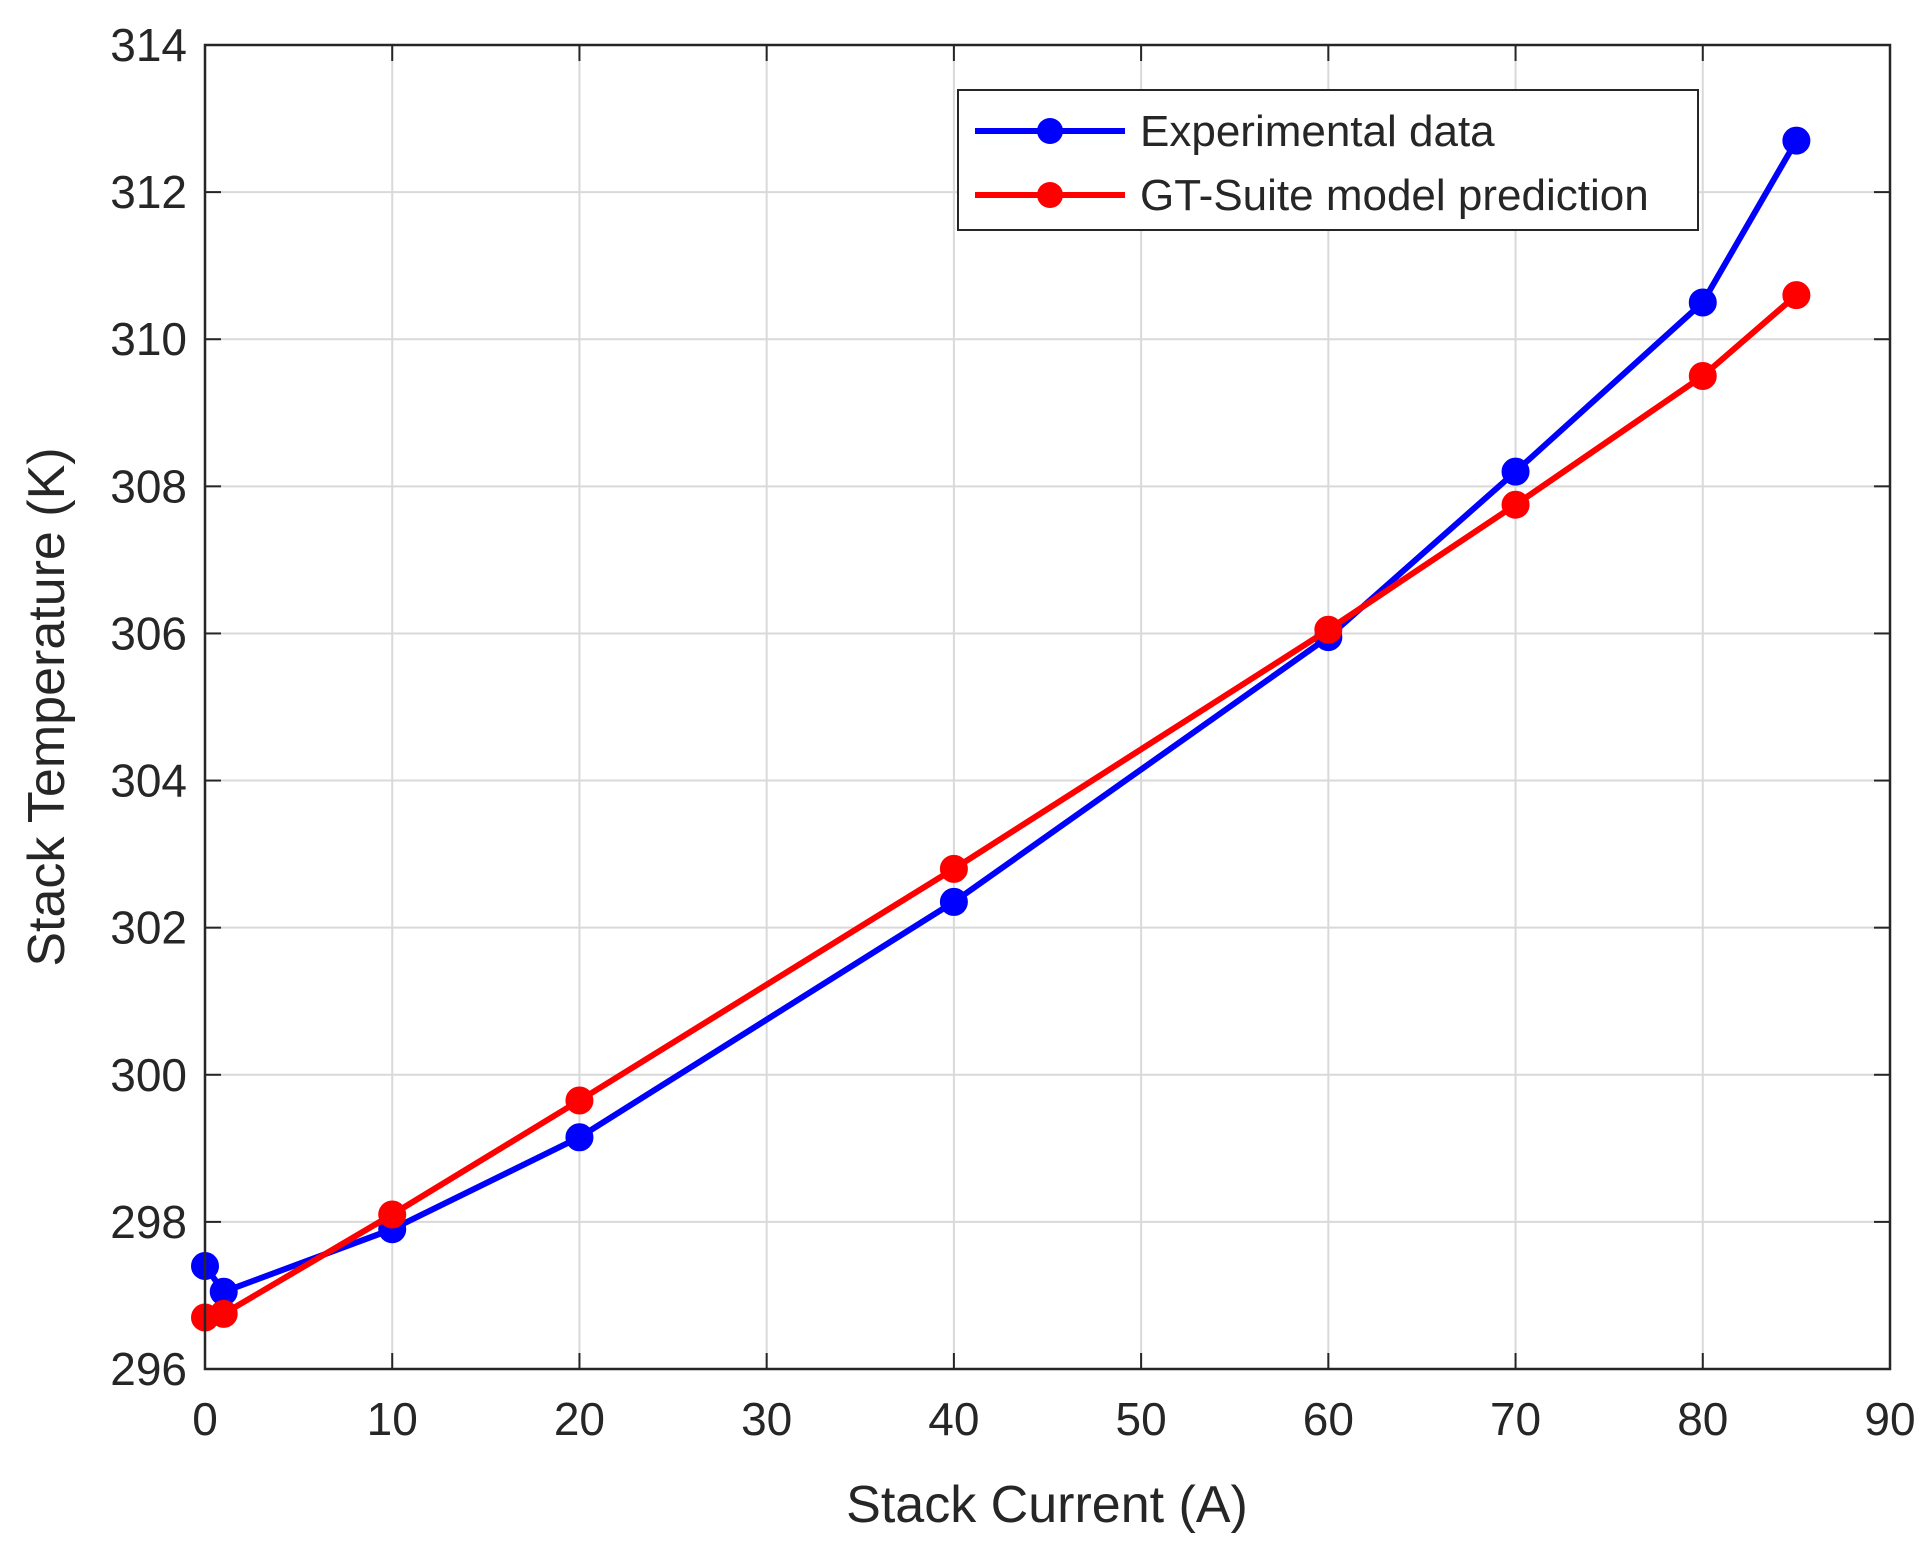  Describe the element at coordinates (148, 1222) in the screenshot. I see `y-tick-label: 298` at that location.